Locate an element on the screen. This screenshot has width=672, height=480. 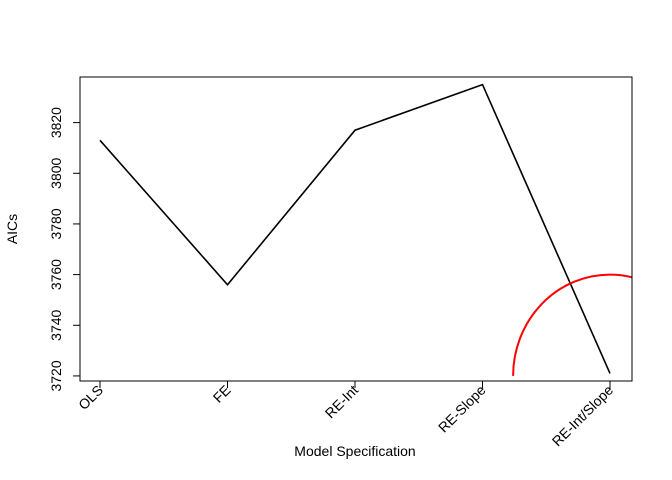
red-arc-overlay is located at coordinates (572, 324).